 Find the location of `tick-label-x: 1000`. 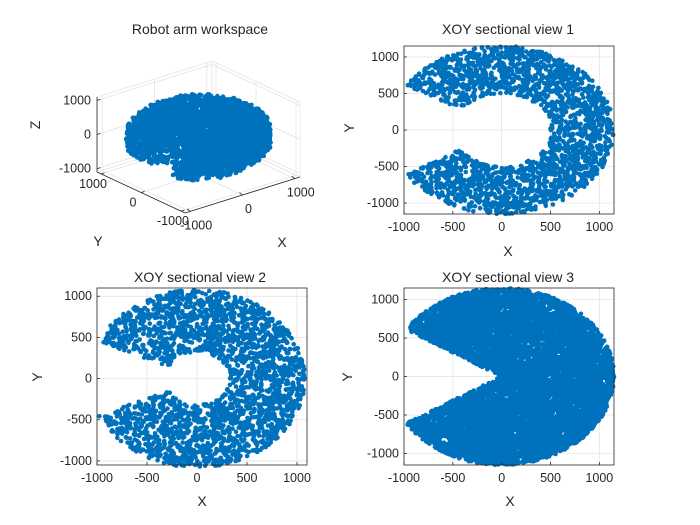

tick-label-x: 1000 is located at coordinates (301, 193).